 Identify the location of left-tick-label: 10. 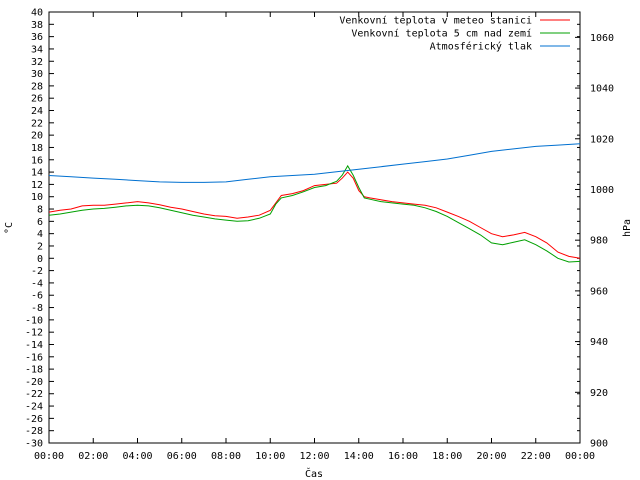
(37, 197).